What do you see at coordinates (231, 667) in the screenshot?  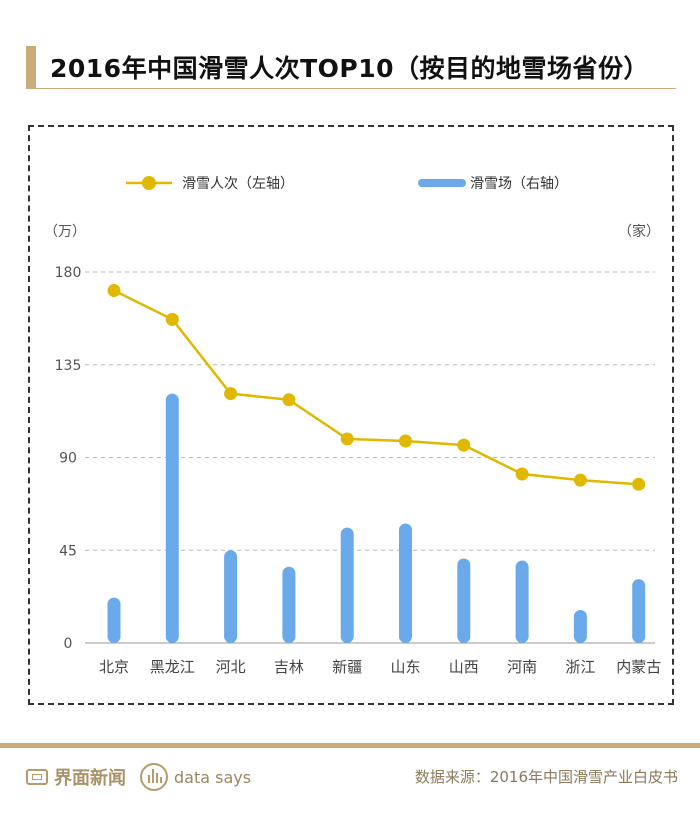 I see `x-tick-label: 河北` at bounding box center [231, 667].